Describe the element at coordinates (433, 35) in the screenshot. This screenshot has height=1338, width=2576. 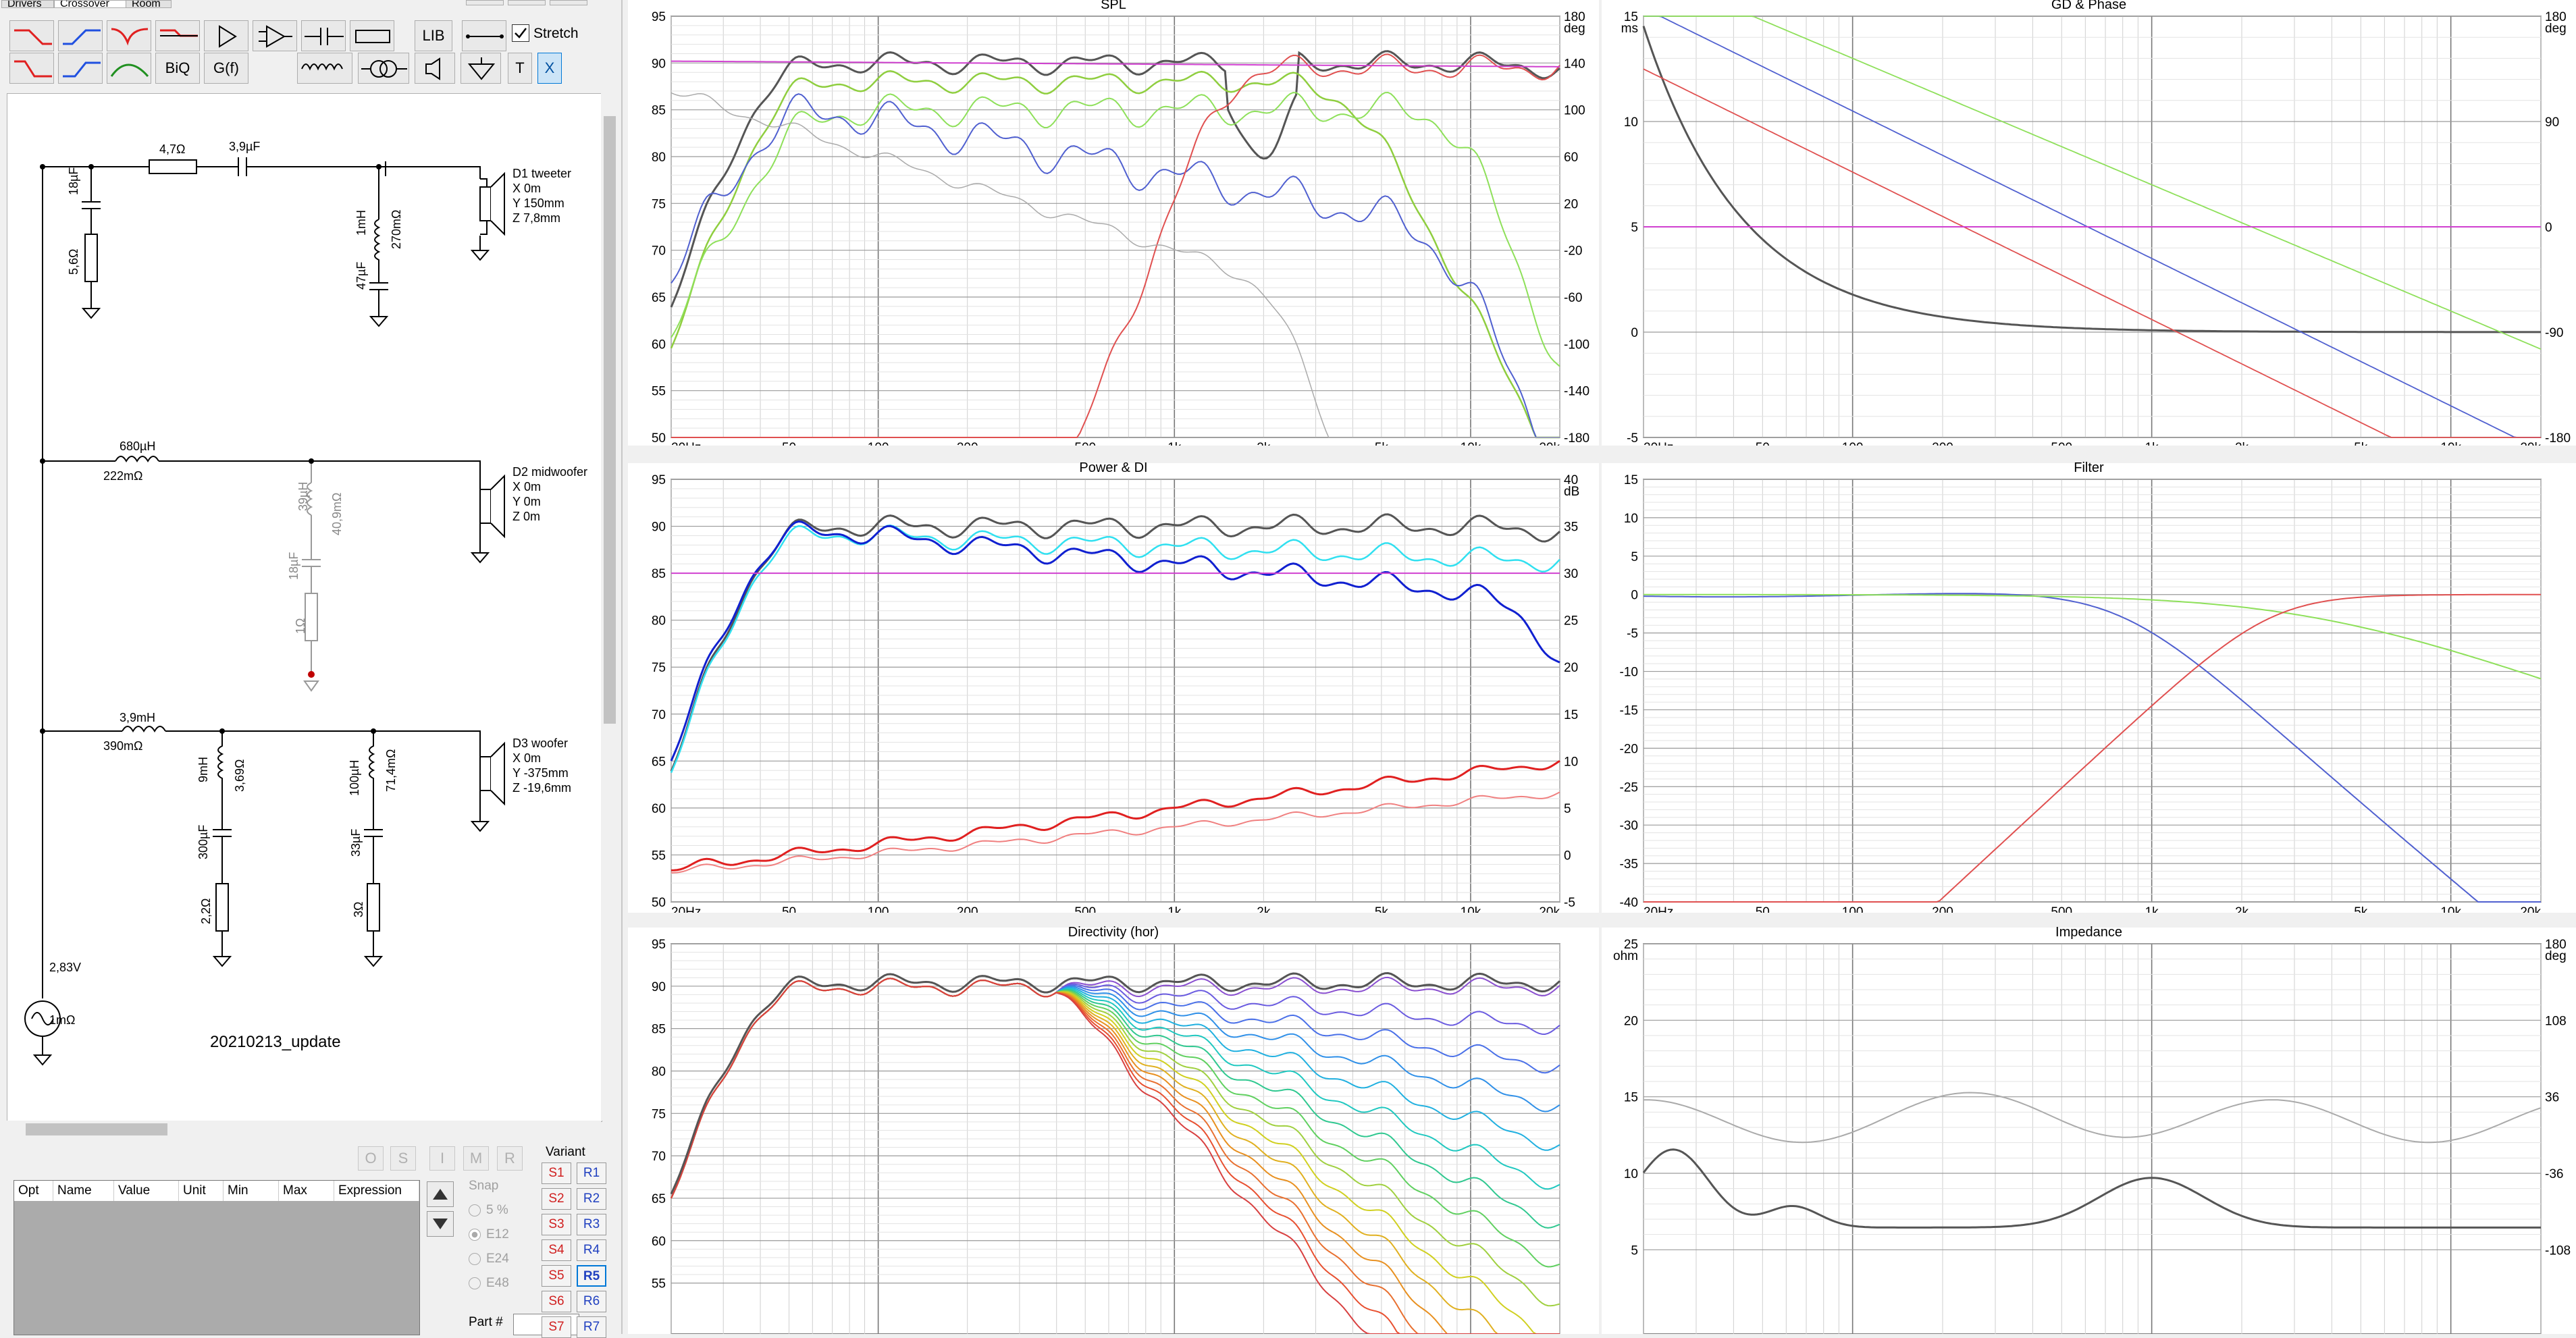
I see `library-button: LIB` at that location.